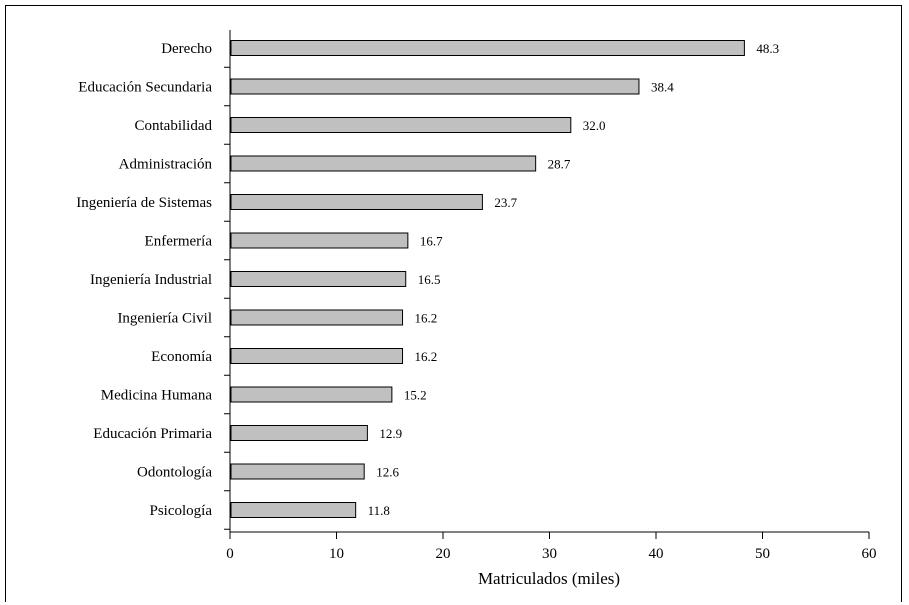 This screenshot has height=605, width=909. What do you see at coordinates (429, 279) in the screenshot?
I see `value-label: 16.5` at bounding box center [429, 279].